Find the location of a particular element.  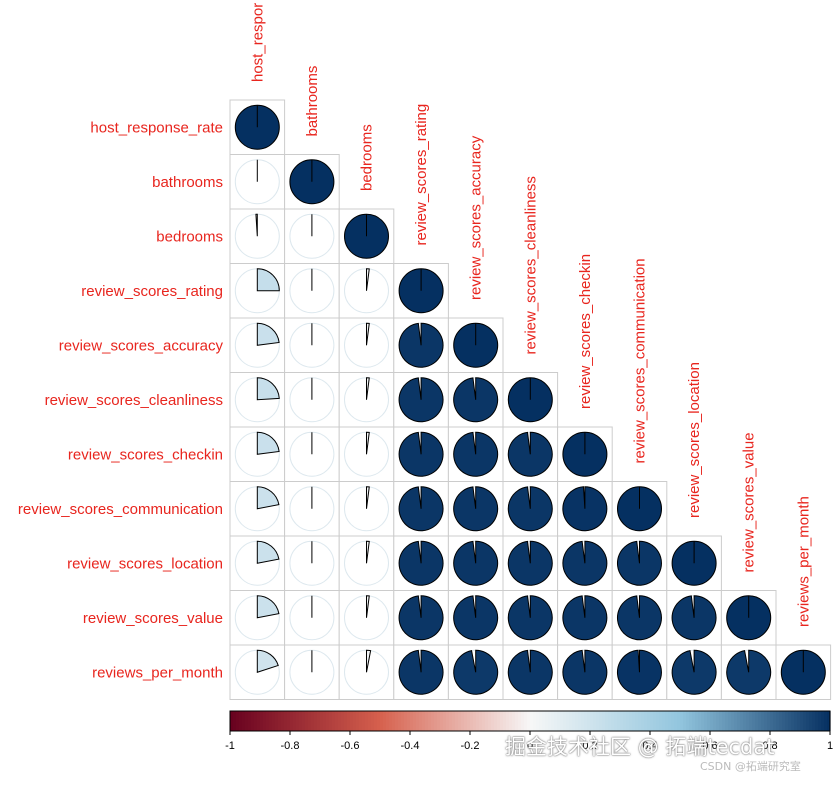

row-label-1: bathrooms is located at coordinates (187, 182).